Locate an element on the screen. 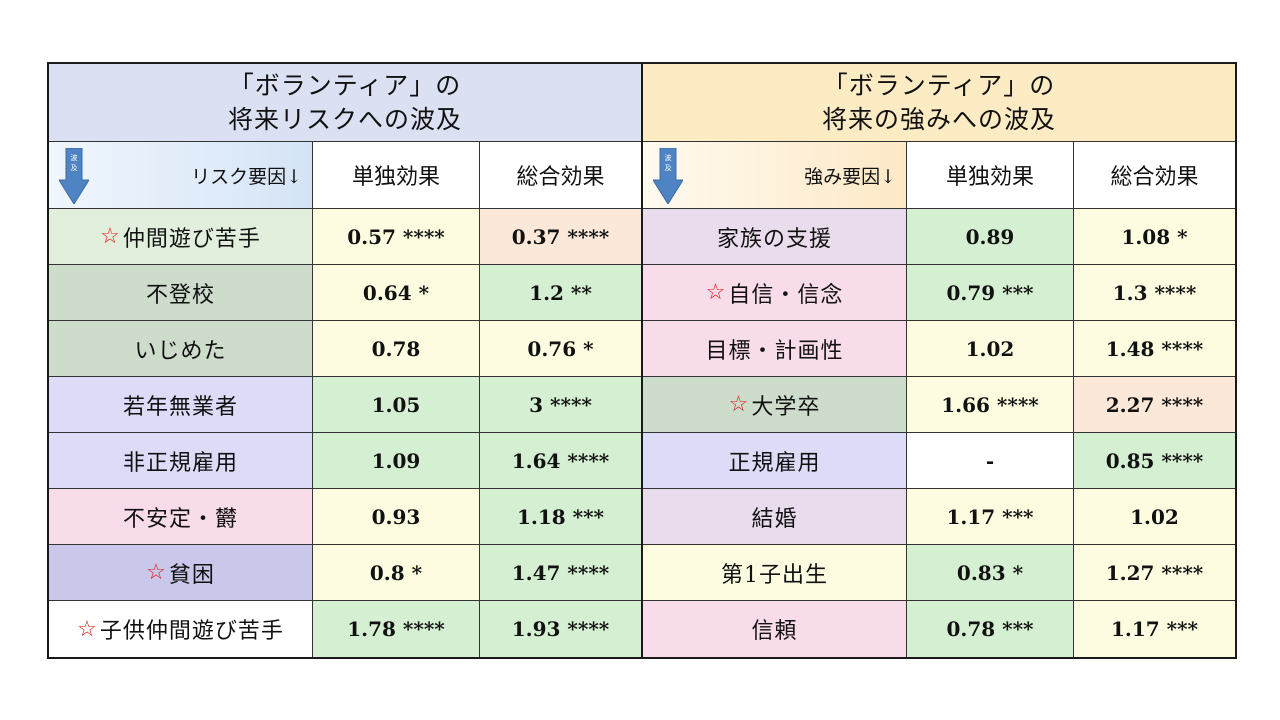 Image resolution: width=1280 pixels, height=720 pixels. strength-factor-cell: ☆ 大学卒 is located at coordinates (775, 404).